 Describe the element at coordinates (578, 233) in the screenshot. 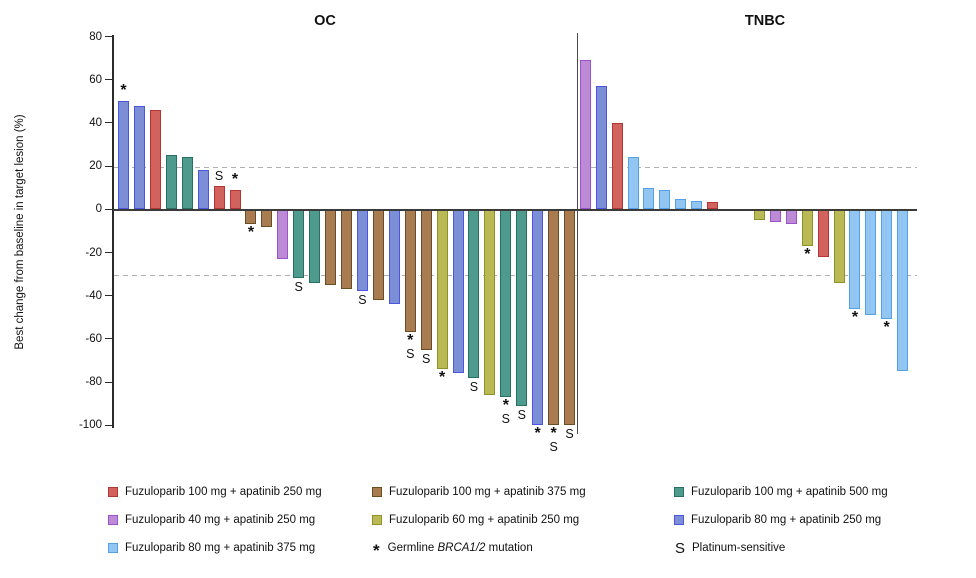

I see `panel-divider-line` at that location.